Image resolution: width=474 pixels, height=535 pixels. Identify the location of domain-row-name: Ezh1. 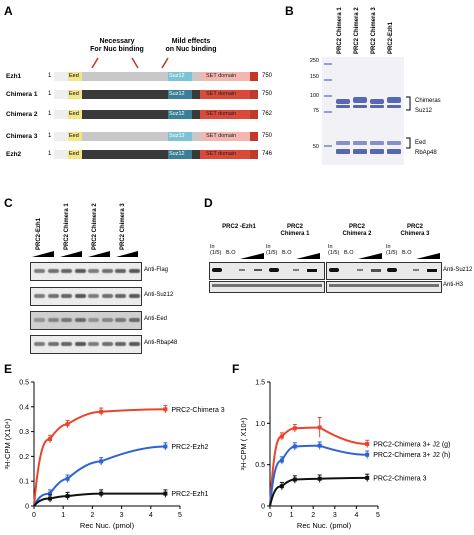
(14, 76).